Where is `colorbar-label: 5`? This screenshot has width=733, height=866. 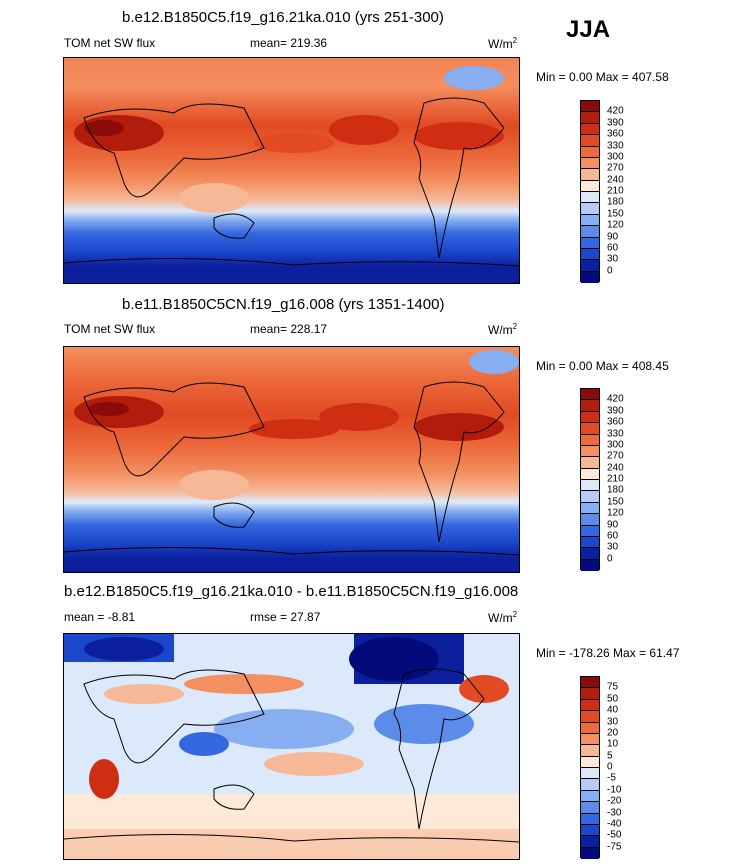
colorbar-label: 5 is located at coordinates (610, 756).